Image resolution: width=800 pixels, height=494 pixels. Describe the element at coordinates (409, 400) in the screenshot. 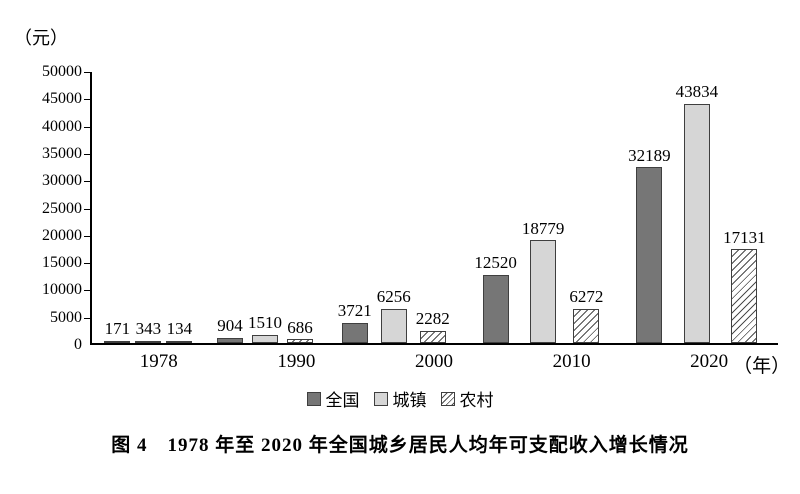

I see `legend-label: 城镇` at that location.